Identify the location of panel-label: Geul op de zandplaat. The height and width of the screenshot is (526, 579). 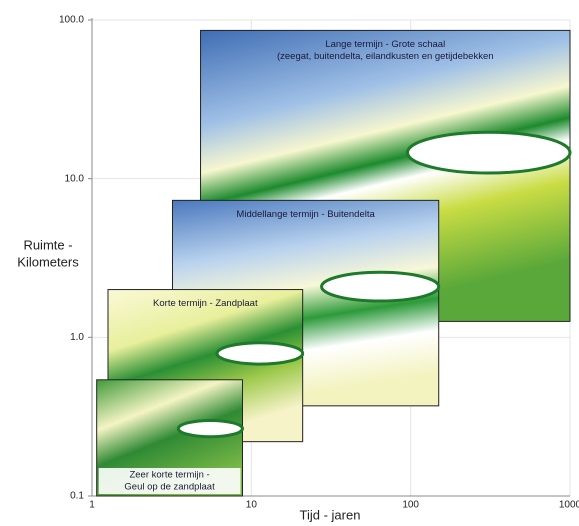
(169, 487).